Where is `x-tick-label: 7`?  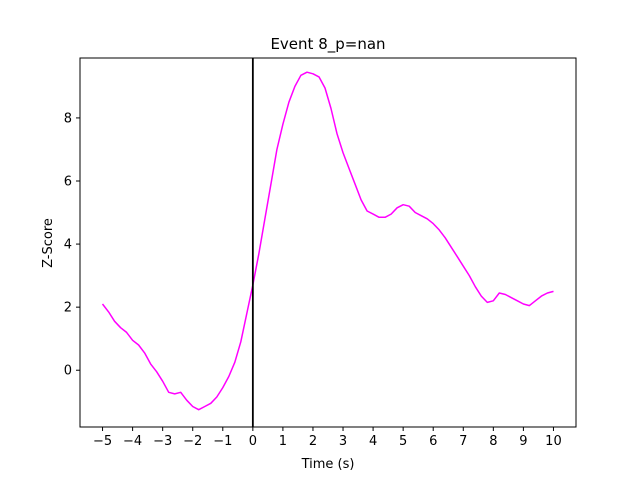
x-tick-label: 7 is located at coordinates (463, 441).